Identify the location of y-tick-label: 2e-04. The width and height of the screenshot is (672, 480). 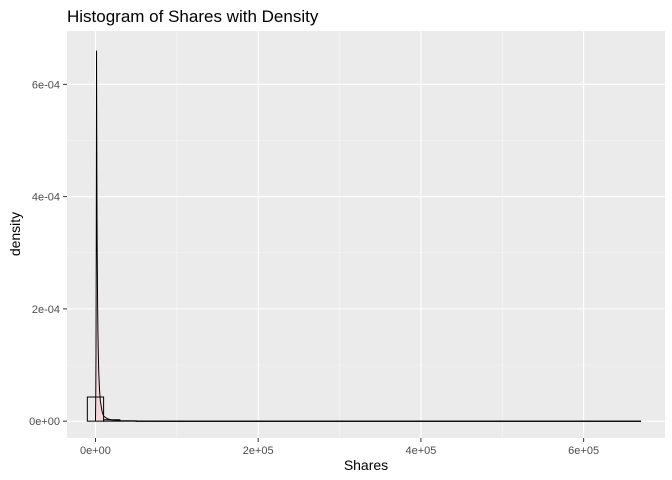
(46, 310).